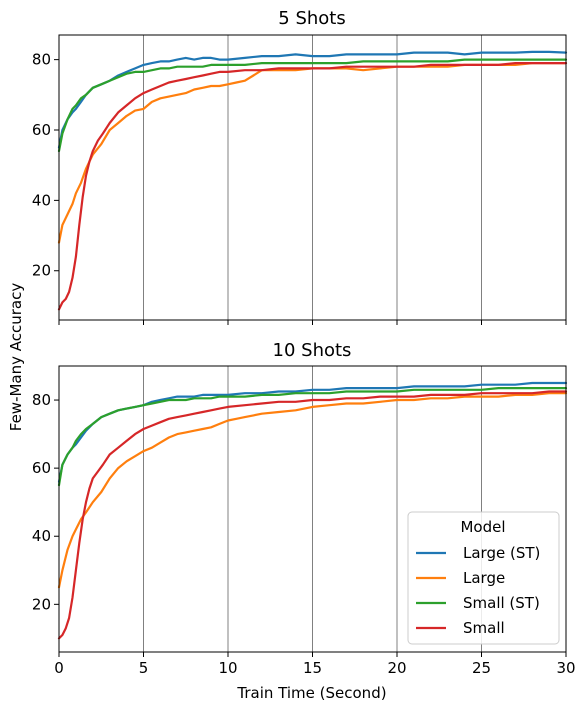 This screenshot has width=578, height=709. What do you see at coordinates (312, 322) in the screenshot?
I see `x-ticks` at bounding box center [312, 322].